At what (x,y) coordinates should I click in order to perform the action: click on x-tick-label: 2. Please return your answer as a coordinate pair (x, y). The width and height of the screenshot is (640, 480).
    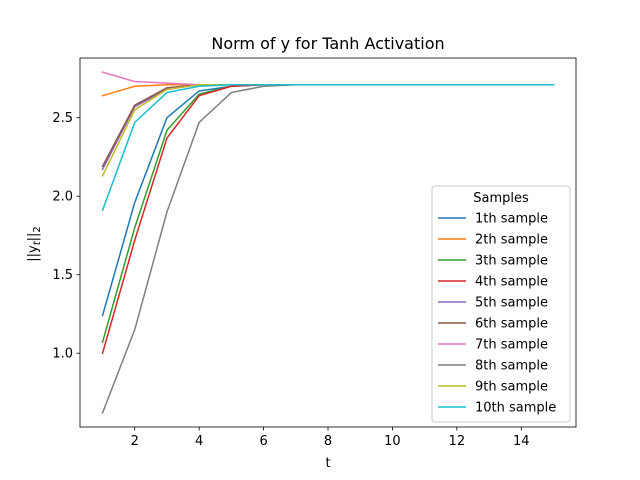
    Looking at the image, I should click on (135, 441).